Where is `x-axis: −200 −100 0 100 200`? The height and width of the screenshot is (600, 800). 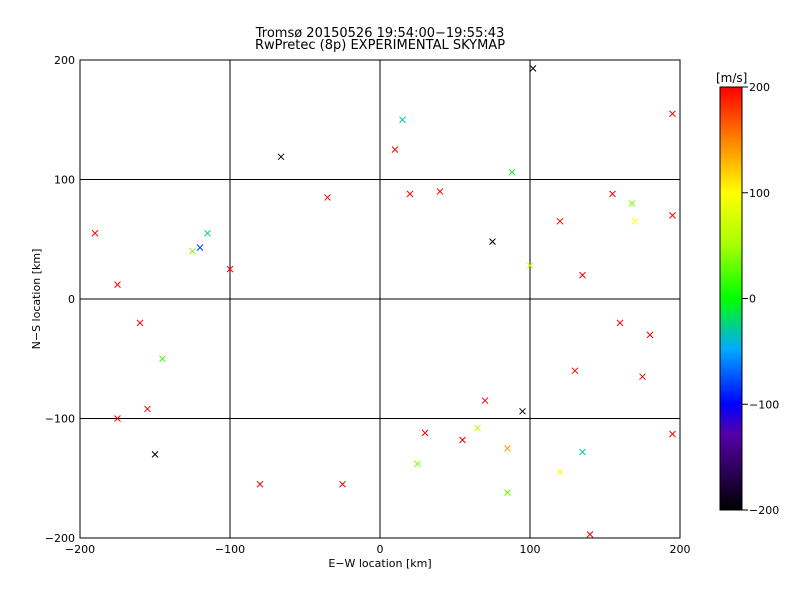 x-axis: −200 −100 0 100 200 is located at coordinates (378, 549).